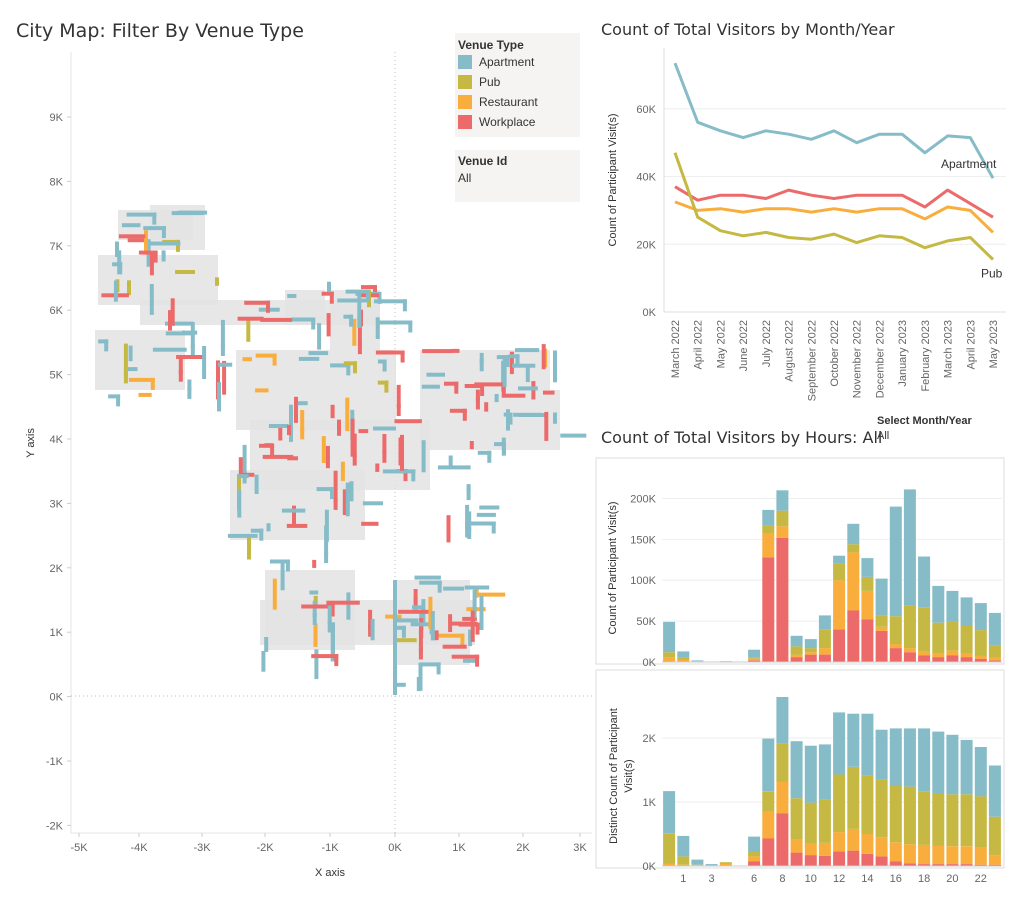  I want to click on line-x-tick-label: June 2022, so click(744, 345).